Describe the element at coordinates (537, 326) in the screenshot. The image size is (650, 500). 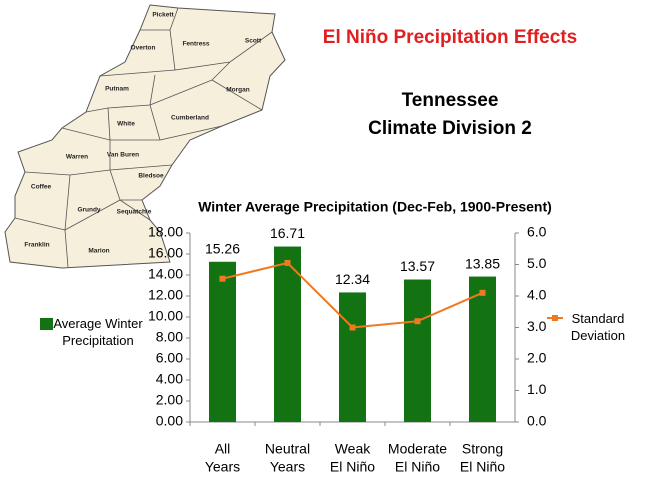
I see `y2-tick-label: 3.0` at that location.